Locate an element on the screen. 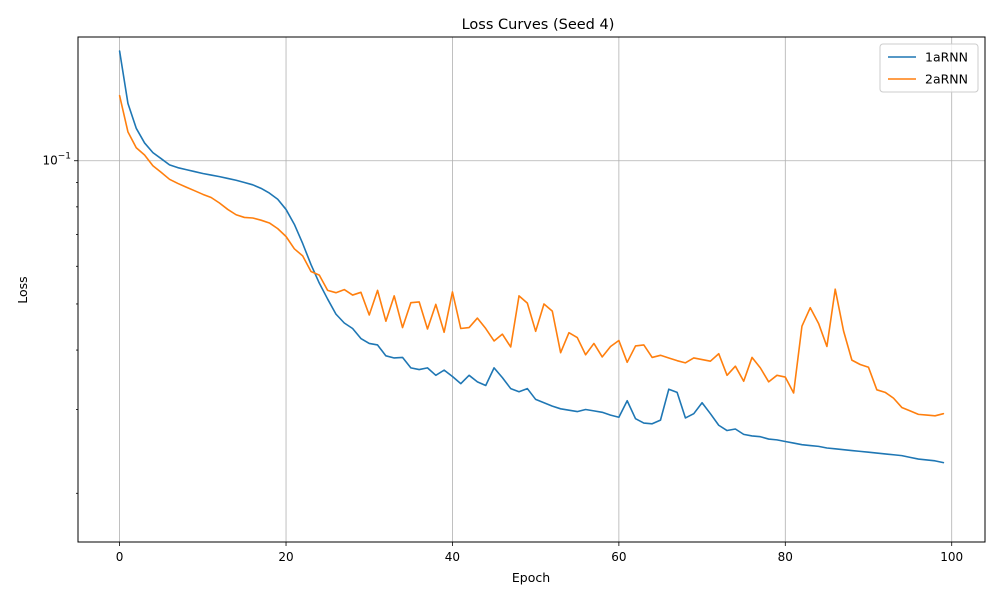 This screenshot has width=1000, height=600. legend-label: 2aRNN is located at coordinates (946, 79).